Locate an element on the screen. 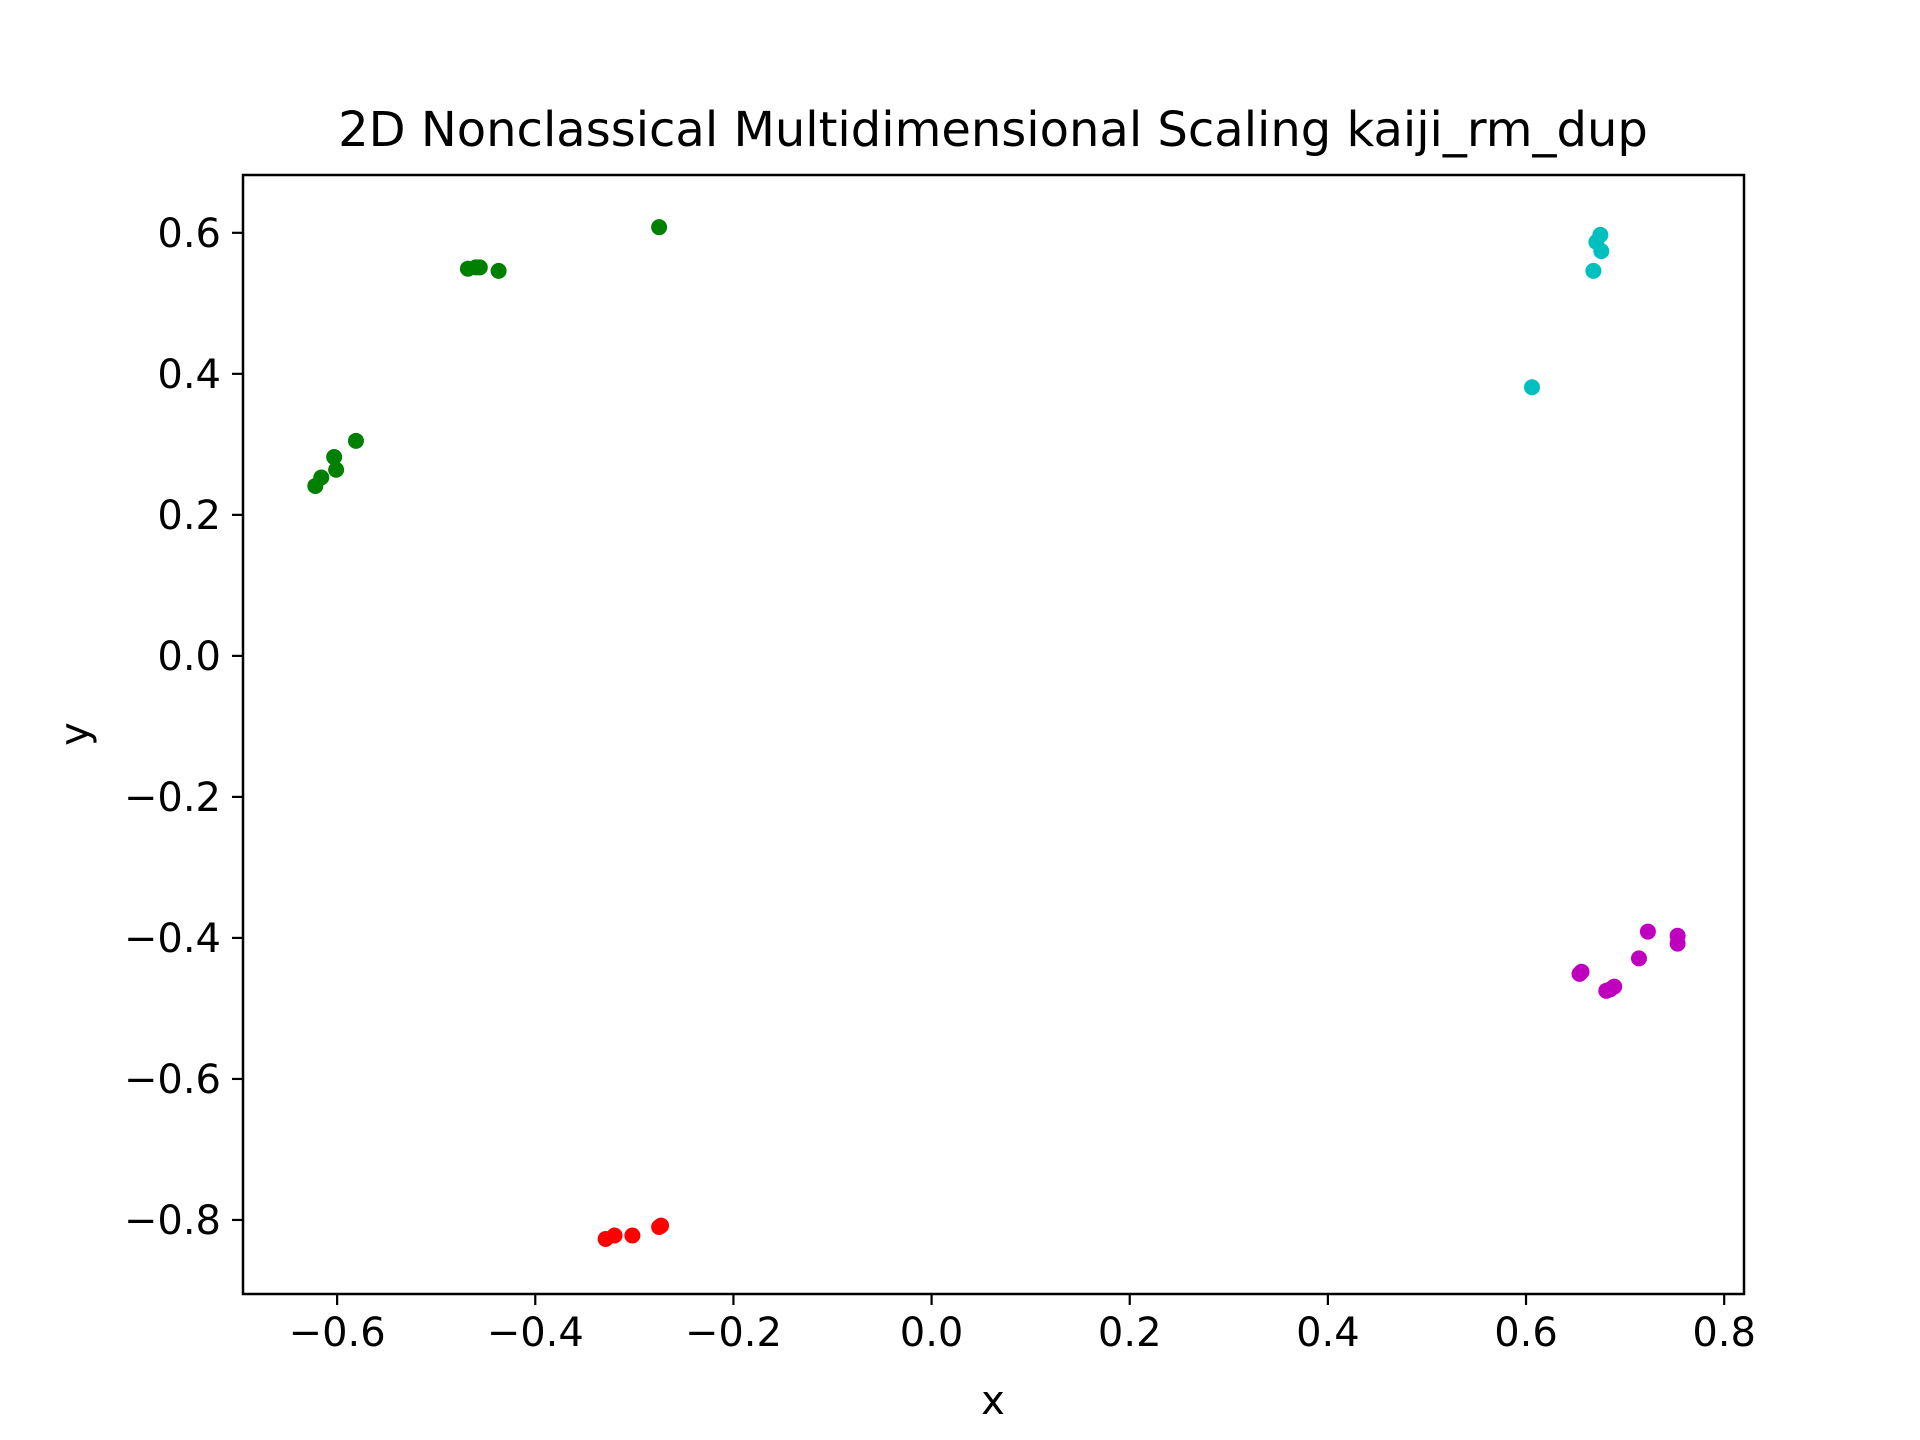  y-tick-label: −0.6 is located at coordinates (172, 1080).